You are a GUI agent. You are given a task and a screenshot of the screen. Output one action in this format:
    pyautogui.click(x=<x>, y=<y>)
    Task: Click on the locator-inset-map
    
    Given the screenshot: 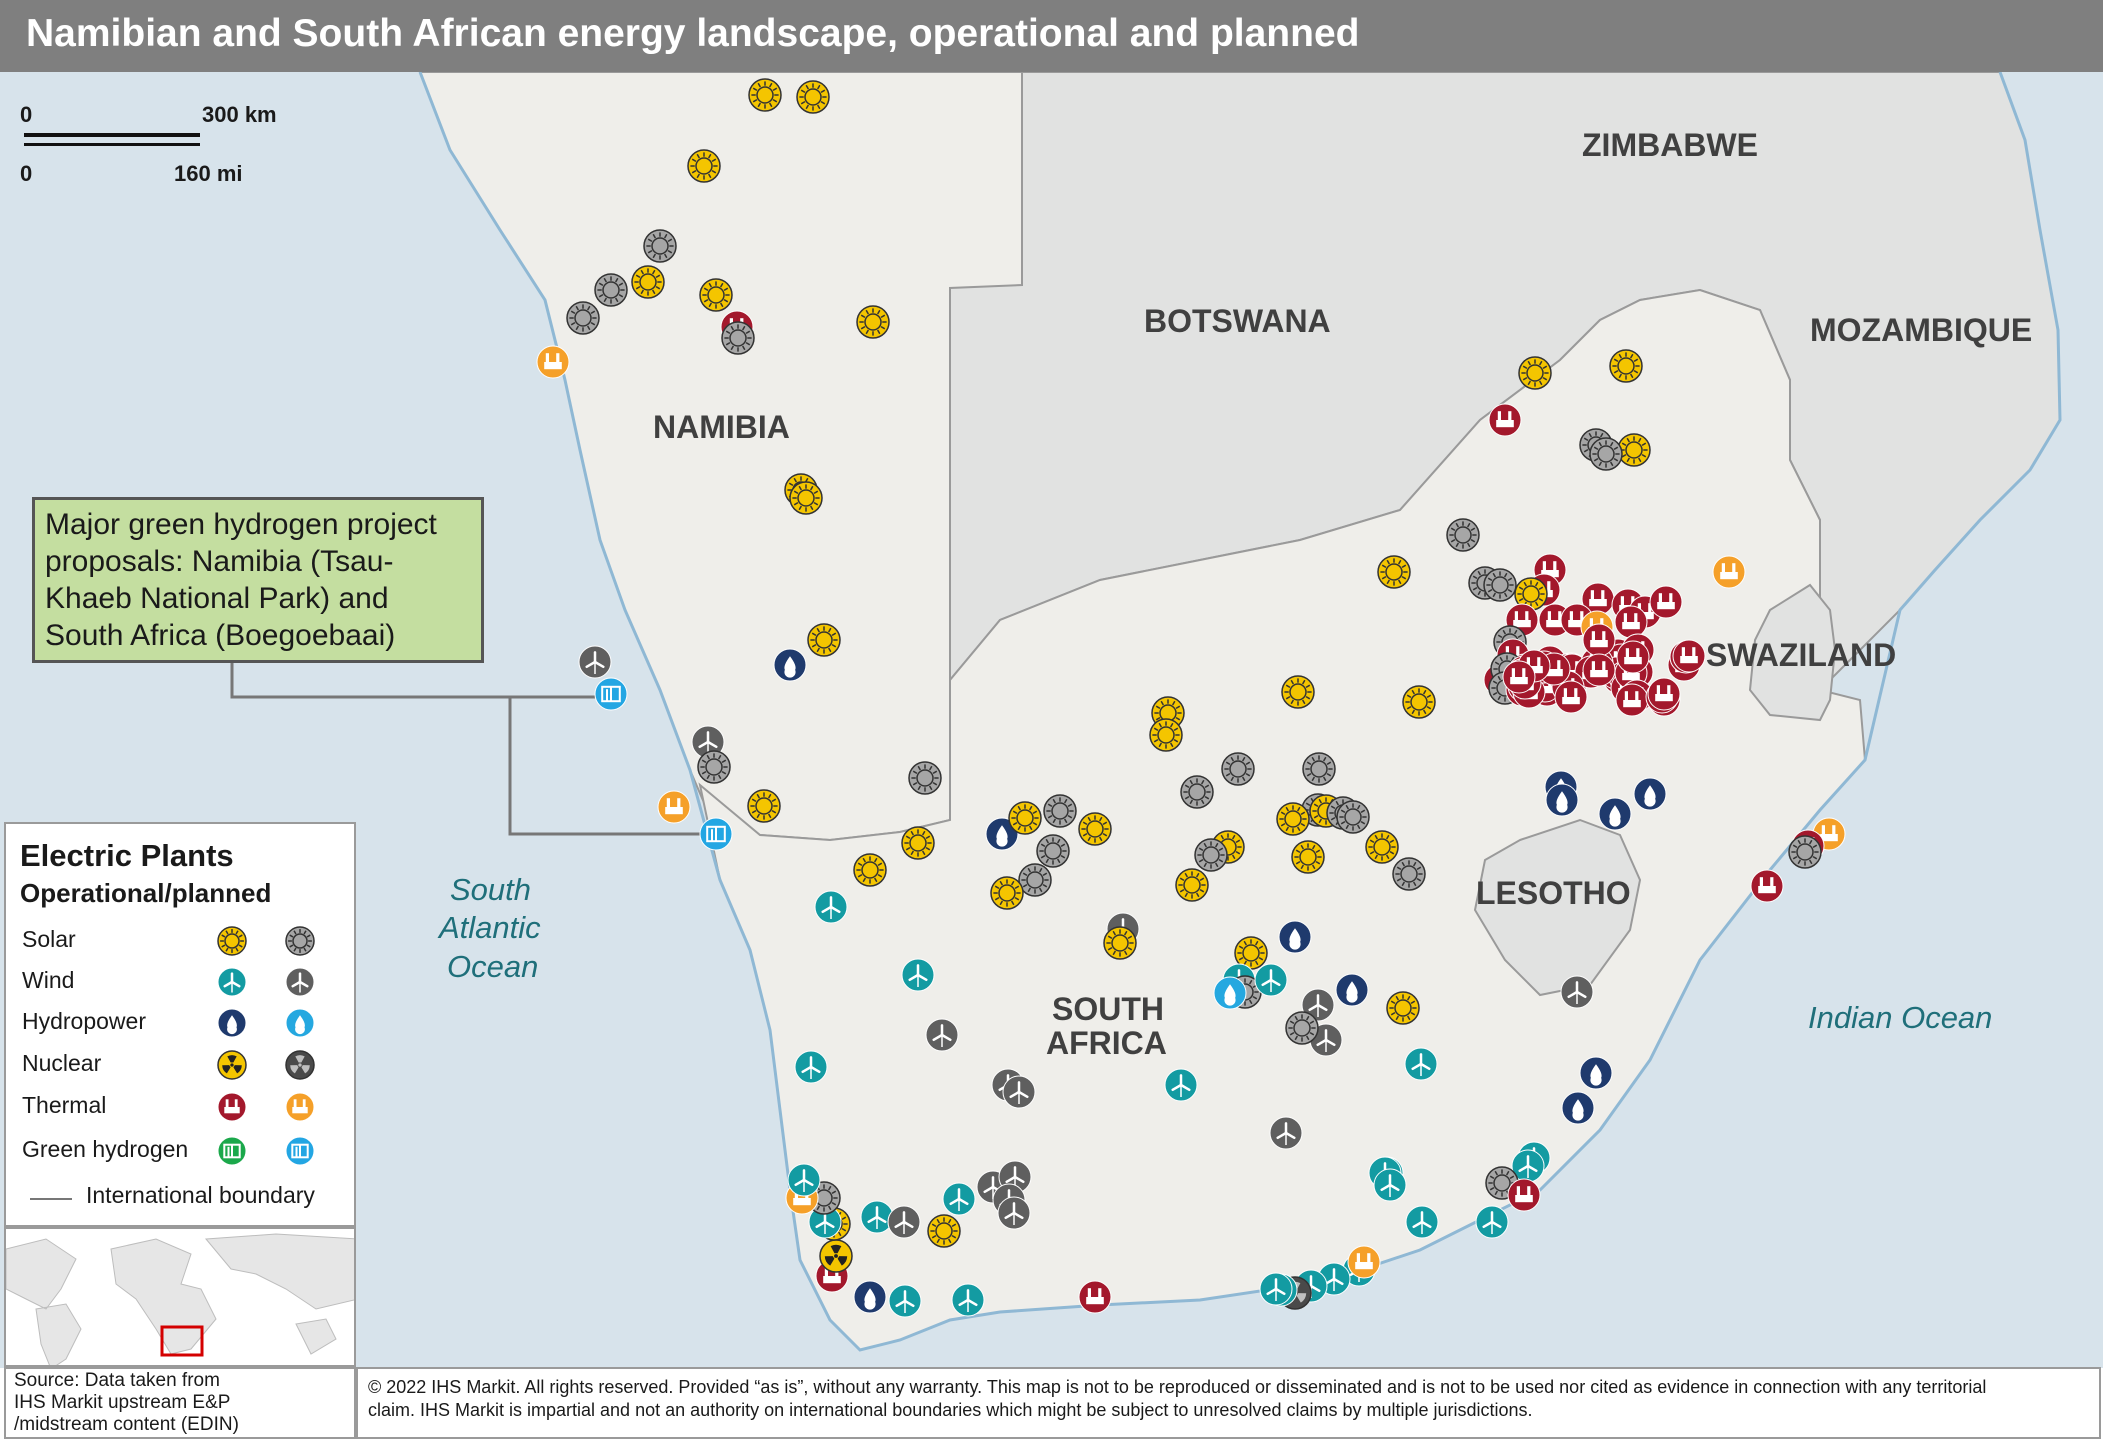 What is the action you would take?
    pyautogui.click(x=180, y=1297)
    